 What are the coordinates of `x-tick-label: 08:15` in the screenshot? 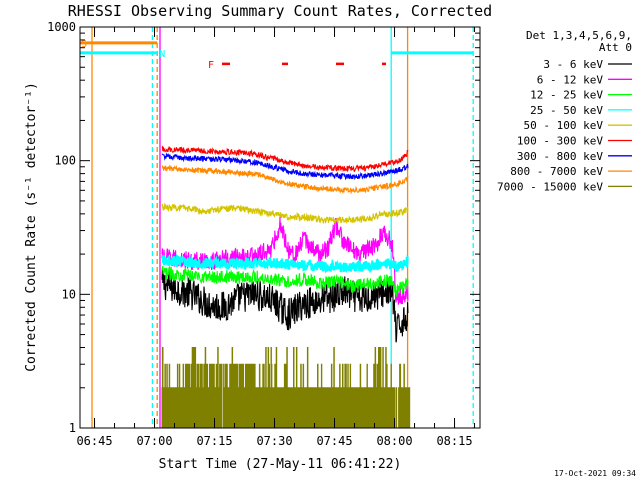 It's located at (454, 441).